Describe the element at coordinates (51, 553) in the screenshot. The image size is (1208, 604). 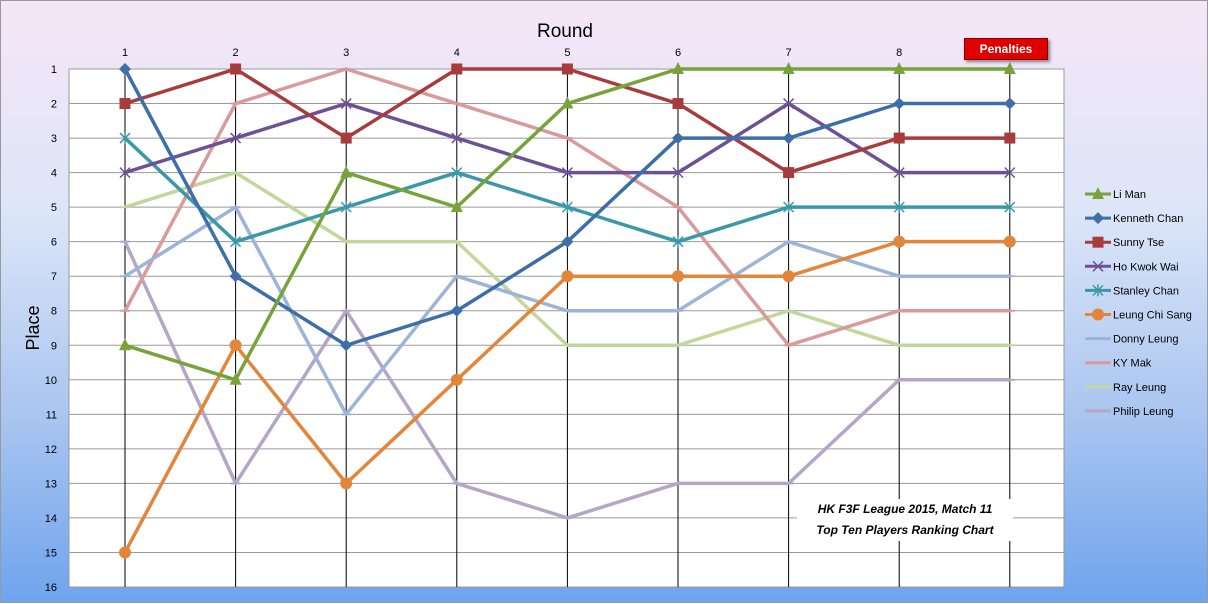
I see `y-tick-label: 15` at that location.